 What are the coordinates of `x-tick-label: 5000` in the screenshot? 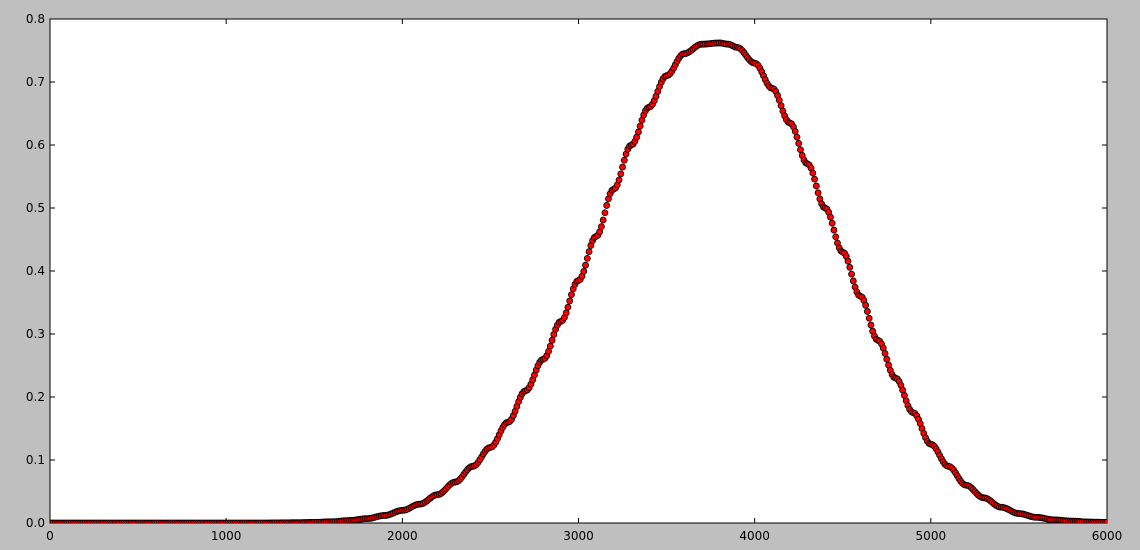 It's located at (931, 536).